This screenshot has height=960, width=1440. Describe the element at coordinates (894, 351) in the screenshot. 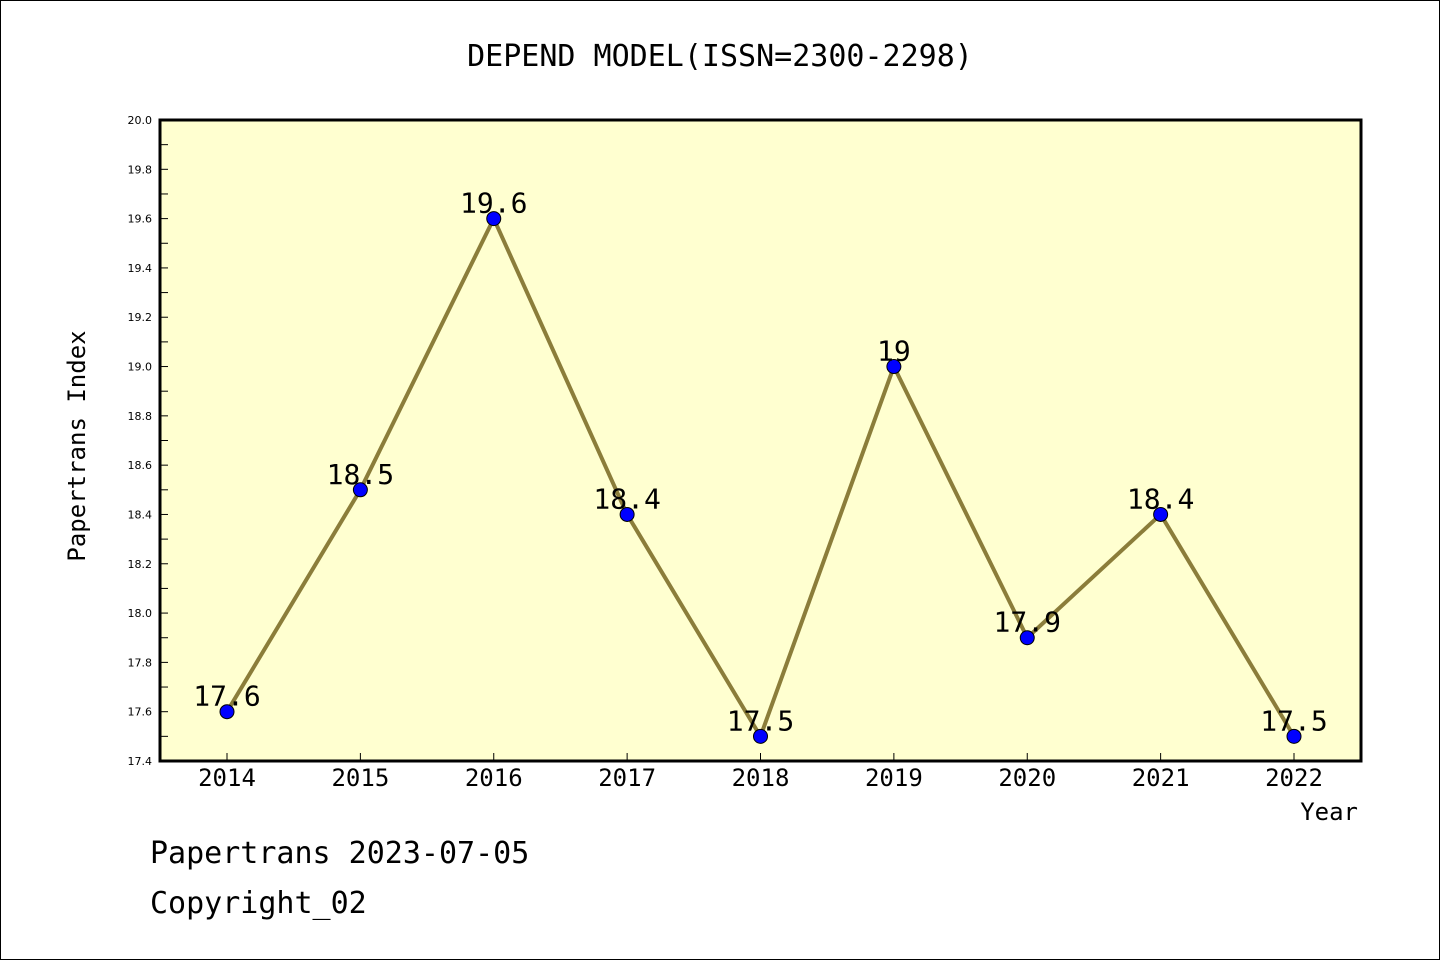

I see `data-label: 19` at that location.